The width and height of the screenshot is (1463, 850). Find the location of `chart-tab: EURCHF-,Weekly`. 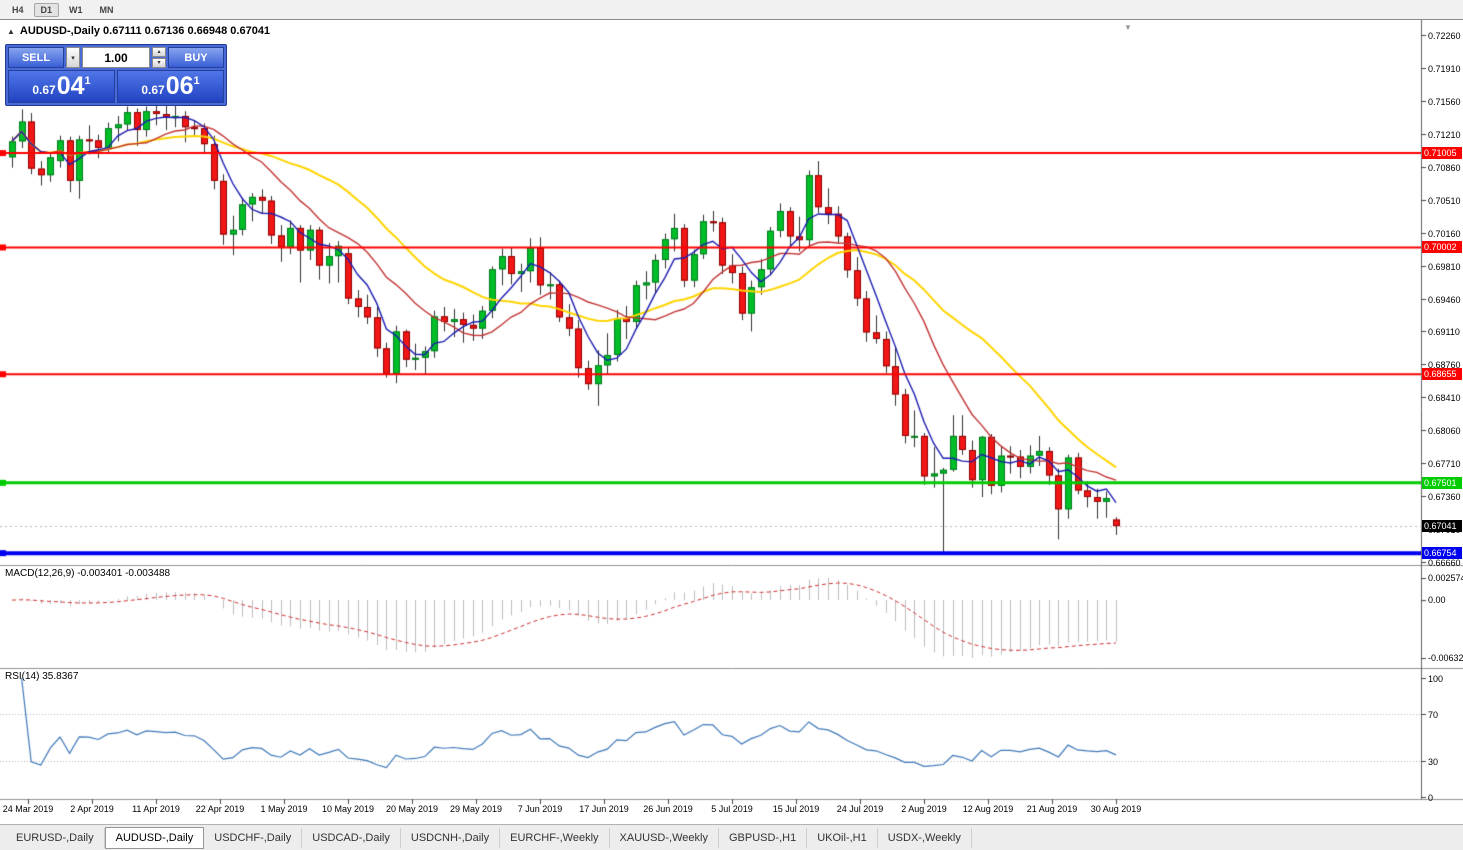

chart-tab: EURCHF-,Weekly is located at coordinates (555, 837).